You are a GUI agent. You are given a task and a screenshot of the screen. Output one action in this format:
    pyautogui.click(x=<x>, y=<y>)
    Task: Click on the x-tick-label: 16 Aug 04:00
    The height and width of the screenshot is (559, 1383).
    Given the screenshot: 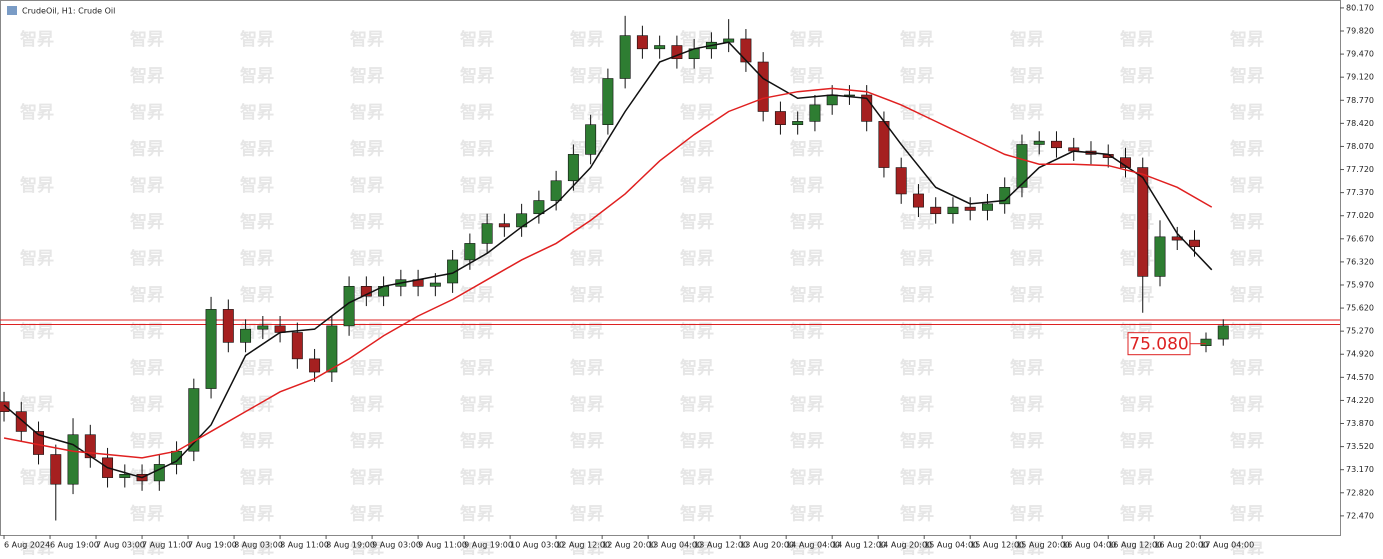 What is the action you would take?
    pyautogui.click(x=1089, y=545)
    